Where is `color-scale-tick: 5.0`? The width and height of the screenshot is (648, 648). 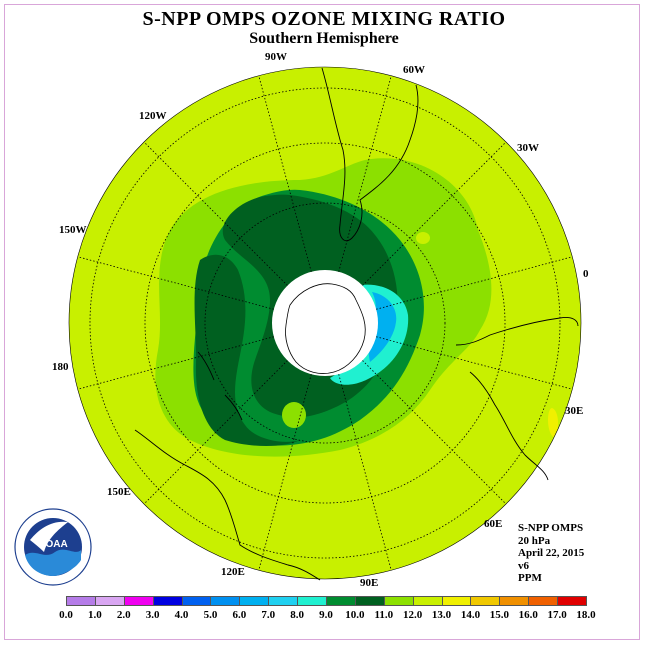 color-scale-tick: 5.0 is located at coordinates (210, 615).